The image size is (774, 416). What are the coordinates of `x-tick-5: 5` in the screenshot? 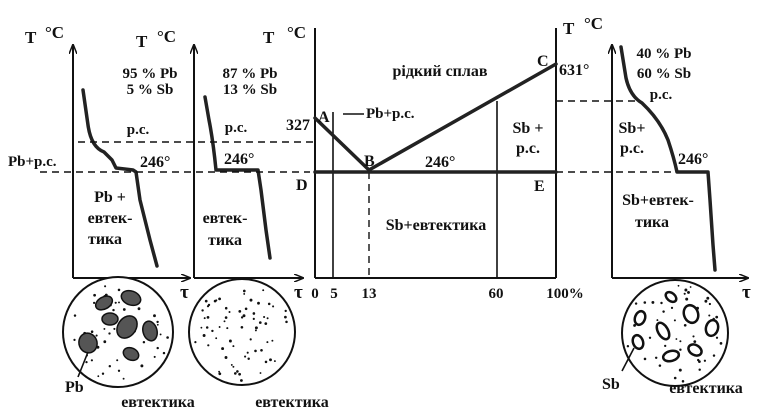 It's located at (334, 294).